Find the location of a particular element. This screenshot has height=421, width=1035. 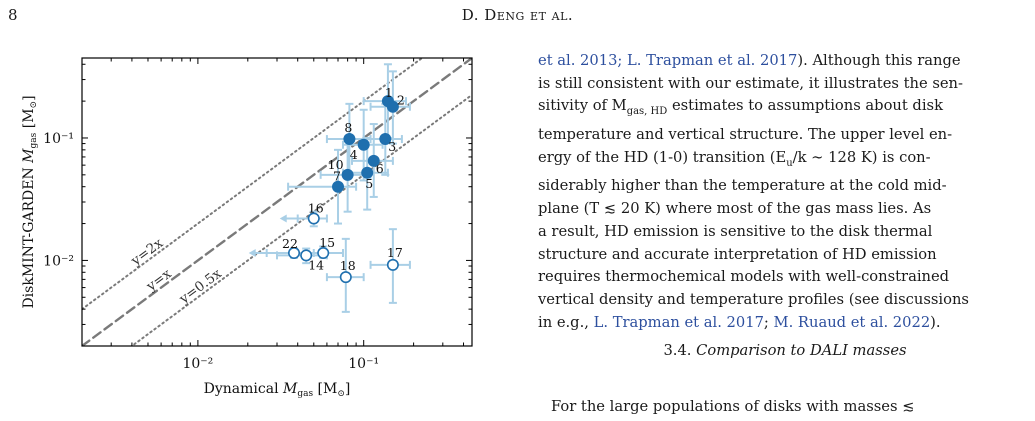

point-label-18: 18 is located at coordinates (348, 265).